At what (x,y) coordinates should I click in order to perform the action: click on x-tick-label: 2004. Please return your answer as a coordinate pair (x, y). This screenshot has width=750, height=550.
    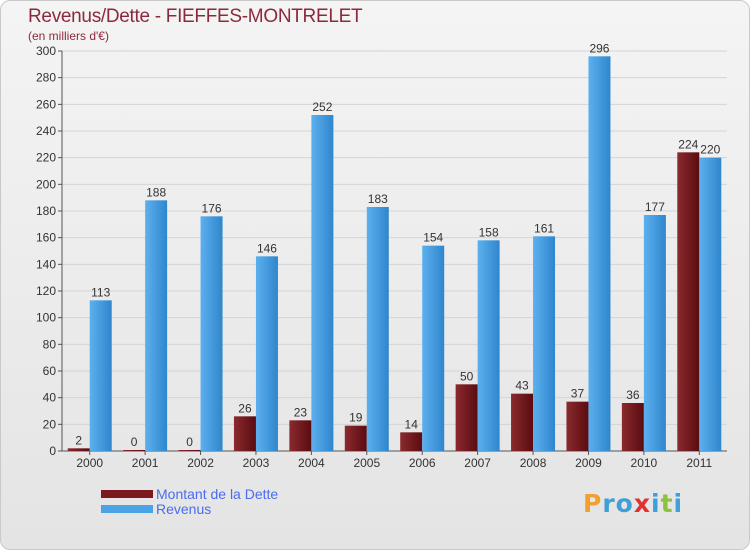
    Looking at the image, I should click on (311, 463).